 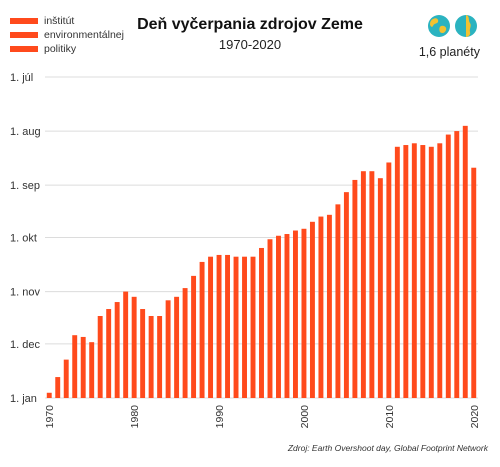 What do you see at coordinates (250, 24) in the screenshot?
I see `chart-title: Deň vyčerpania zdrojov Zeme` at bounding box center [250, 24].